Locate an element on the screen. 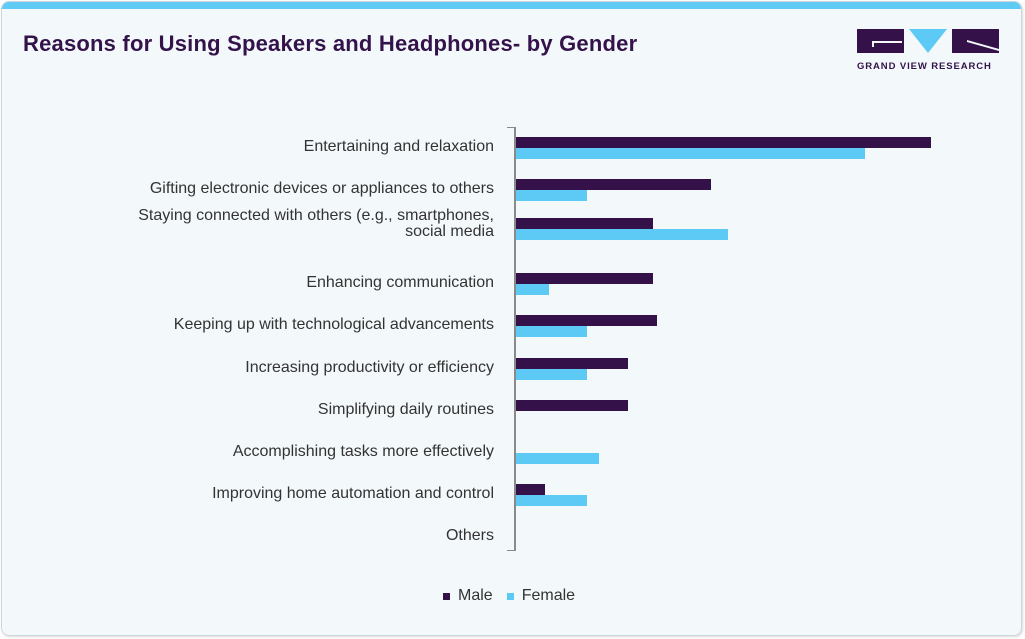 This screenshot has width=1025, height=639. legend: Male Female is located at coordinates (516, 596).